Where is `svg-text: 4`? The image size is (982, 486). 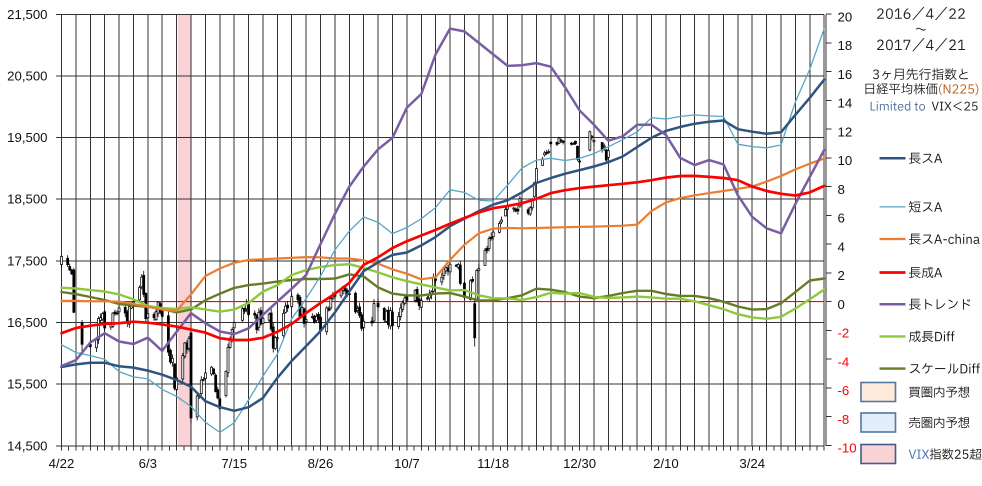
svg-text: 4 is located at coordinates (841, 246).